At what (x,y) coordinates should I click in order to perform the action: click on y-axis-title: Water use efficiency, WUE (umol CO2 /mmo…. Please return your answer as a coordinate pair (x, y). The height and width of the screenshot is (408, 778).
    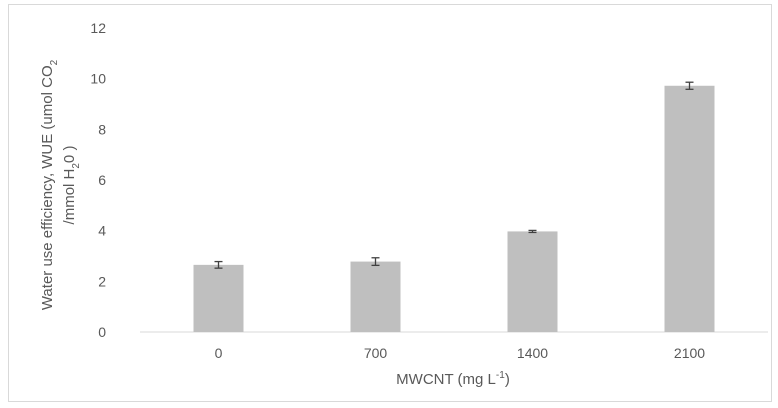
    Looking at the image, I should click on (60, 184).